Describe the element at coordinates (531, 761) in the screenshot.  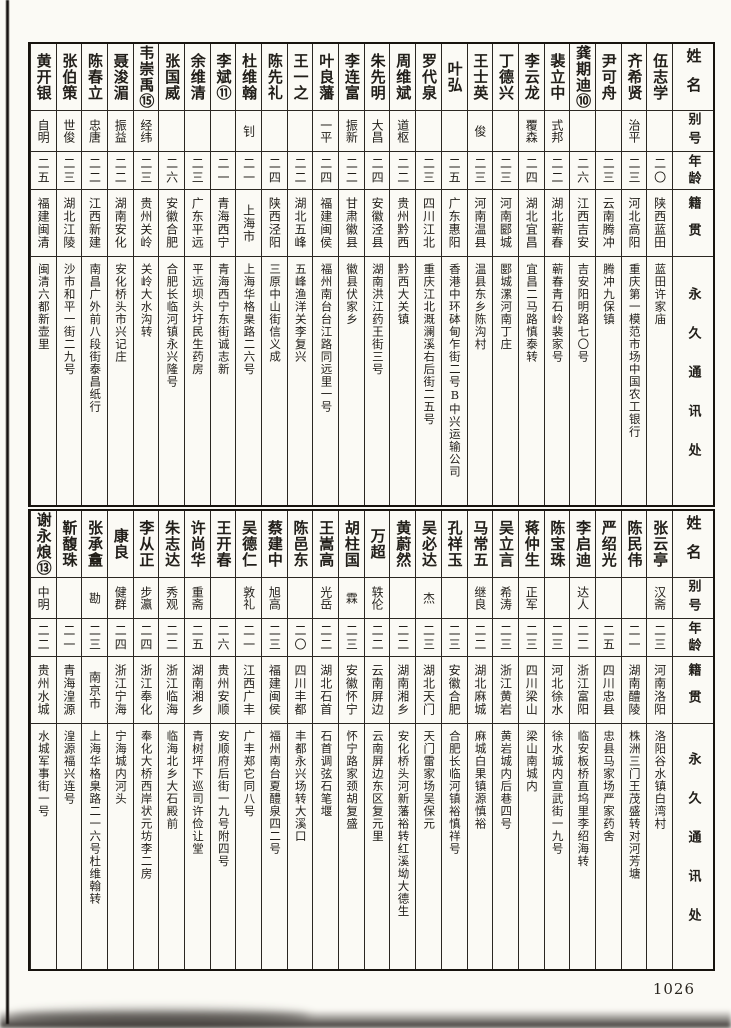
I see `person-address: 梁山南城内` at that location.